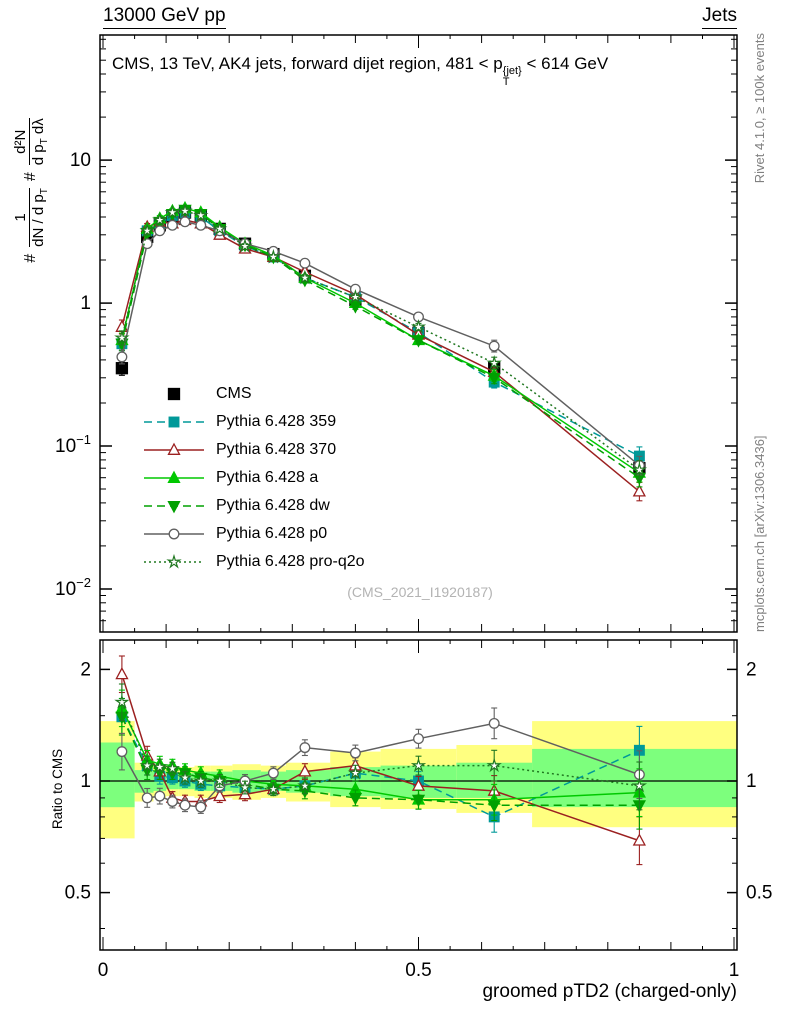  Describe the element at coordinates (273, 505) in the screenshot. I see `legend-label: Pythia 6.428 dw` at that location.